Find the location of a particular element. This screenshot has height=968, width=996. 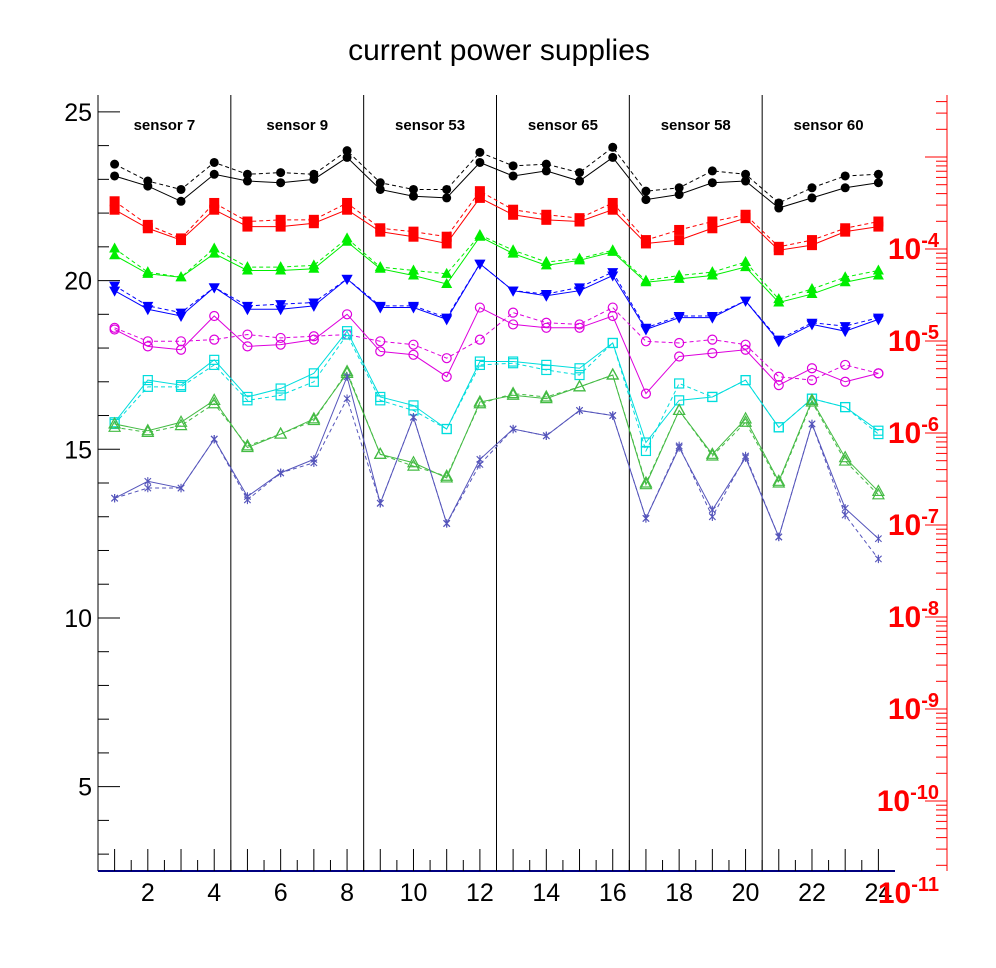

x-tick-label: 10 is located at coordinates (414, 893).